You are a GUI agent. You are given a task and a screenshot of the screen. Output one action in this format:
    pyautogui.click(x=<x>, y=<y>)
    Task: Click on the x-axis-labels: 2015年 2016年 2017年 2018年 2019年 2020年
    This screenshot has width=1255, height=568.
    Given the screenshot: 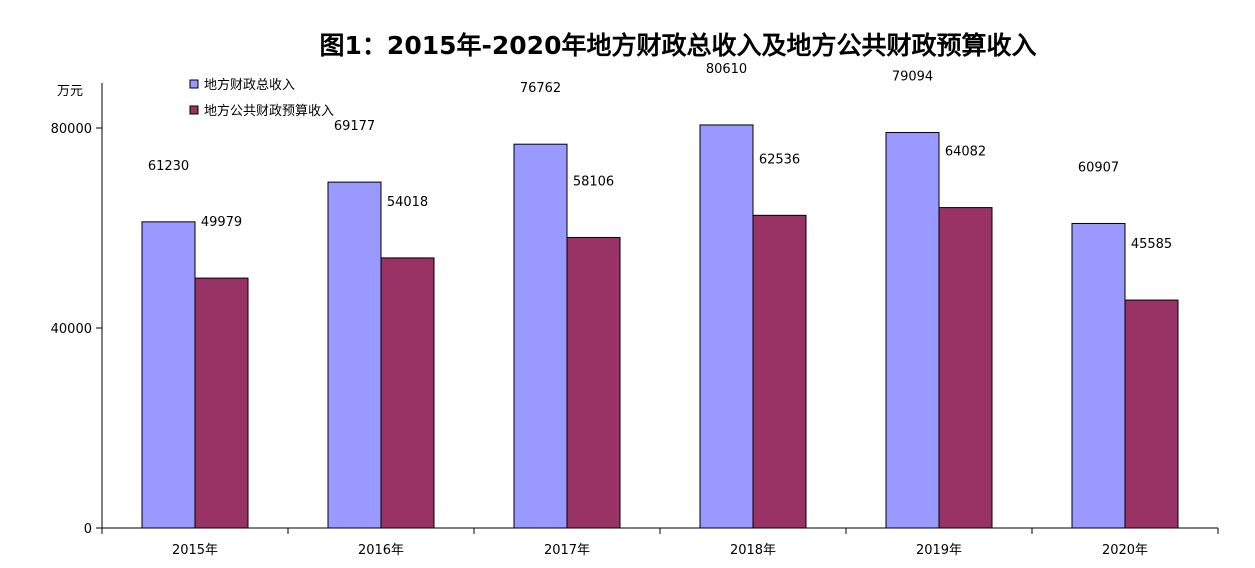 What is the action you would take?
    pyautogui.click(x=660, y=550)
    